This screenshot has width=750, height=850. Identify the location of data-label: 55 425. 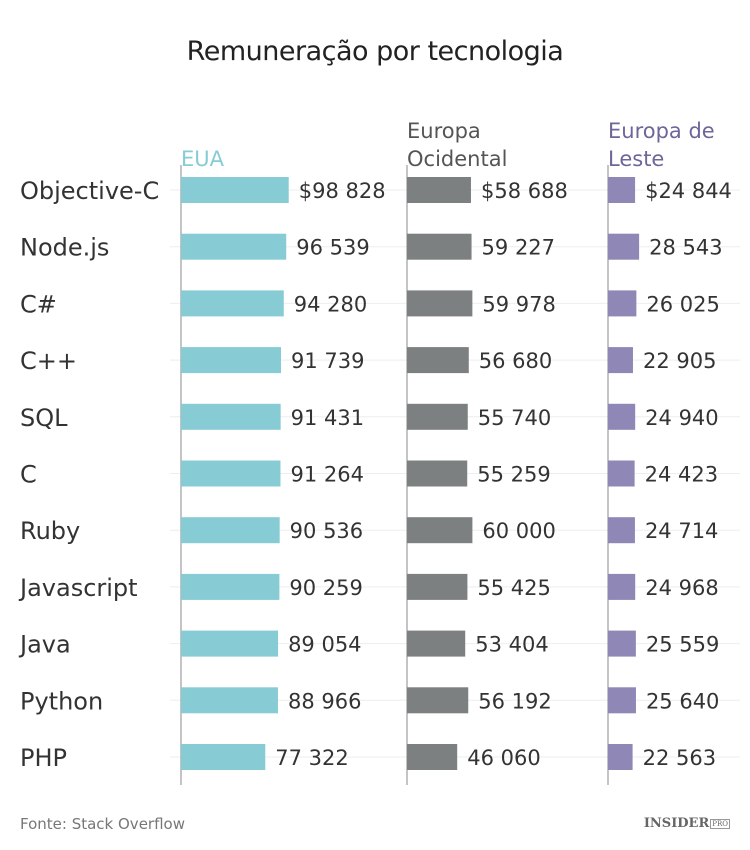
(513, 588).